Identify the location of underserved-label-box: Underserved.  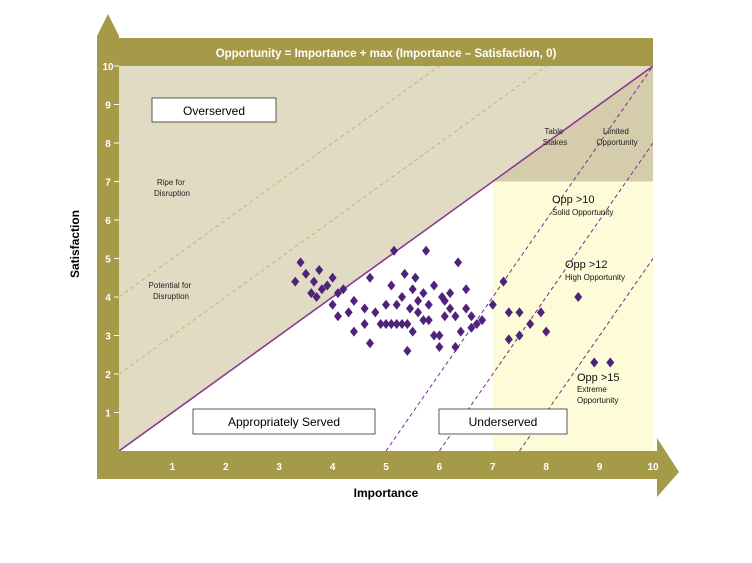
(503, 421).